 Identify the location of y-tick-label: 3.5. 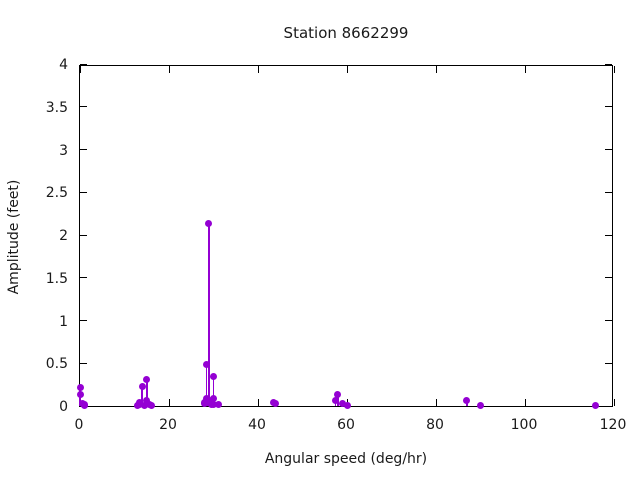
(56, 107).